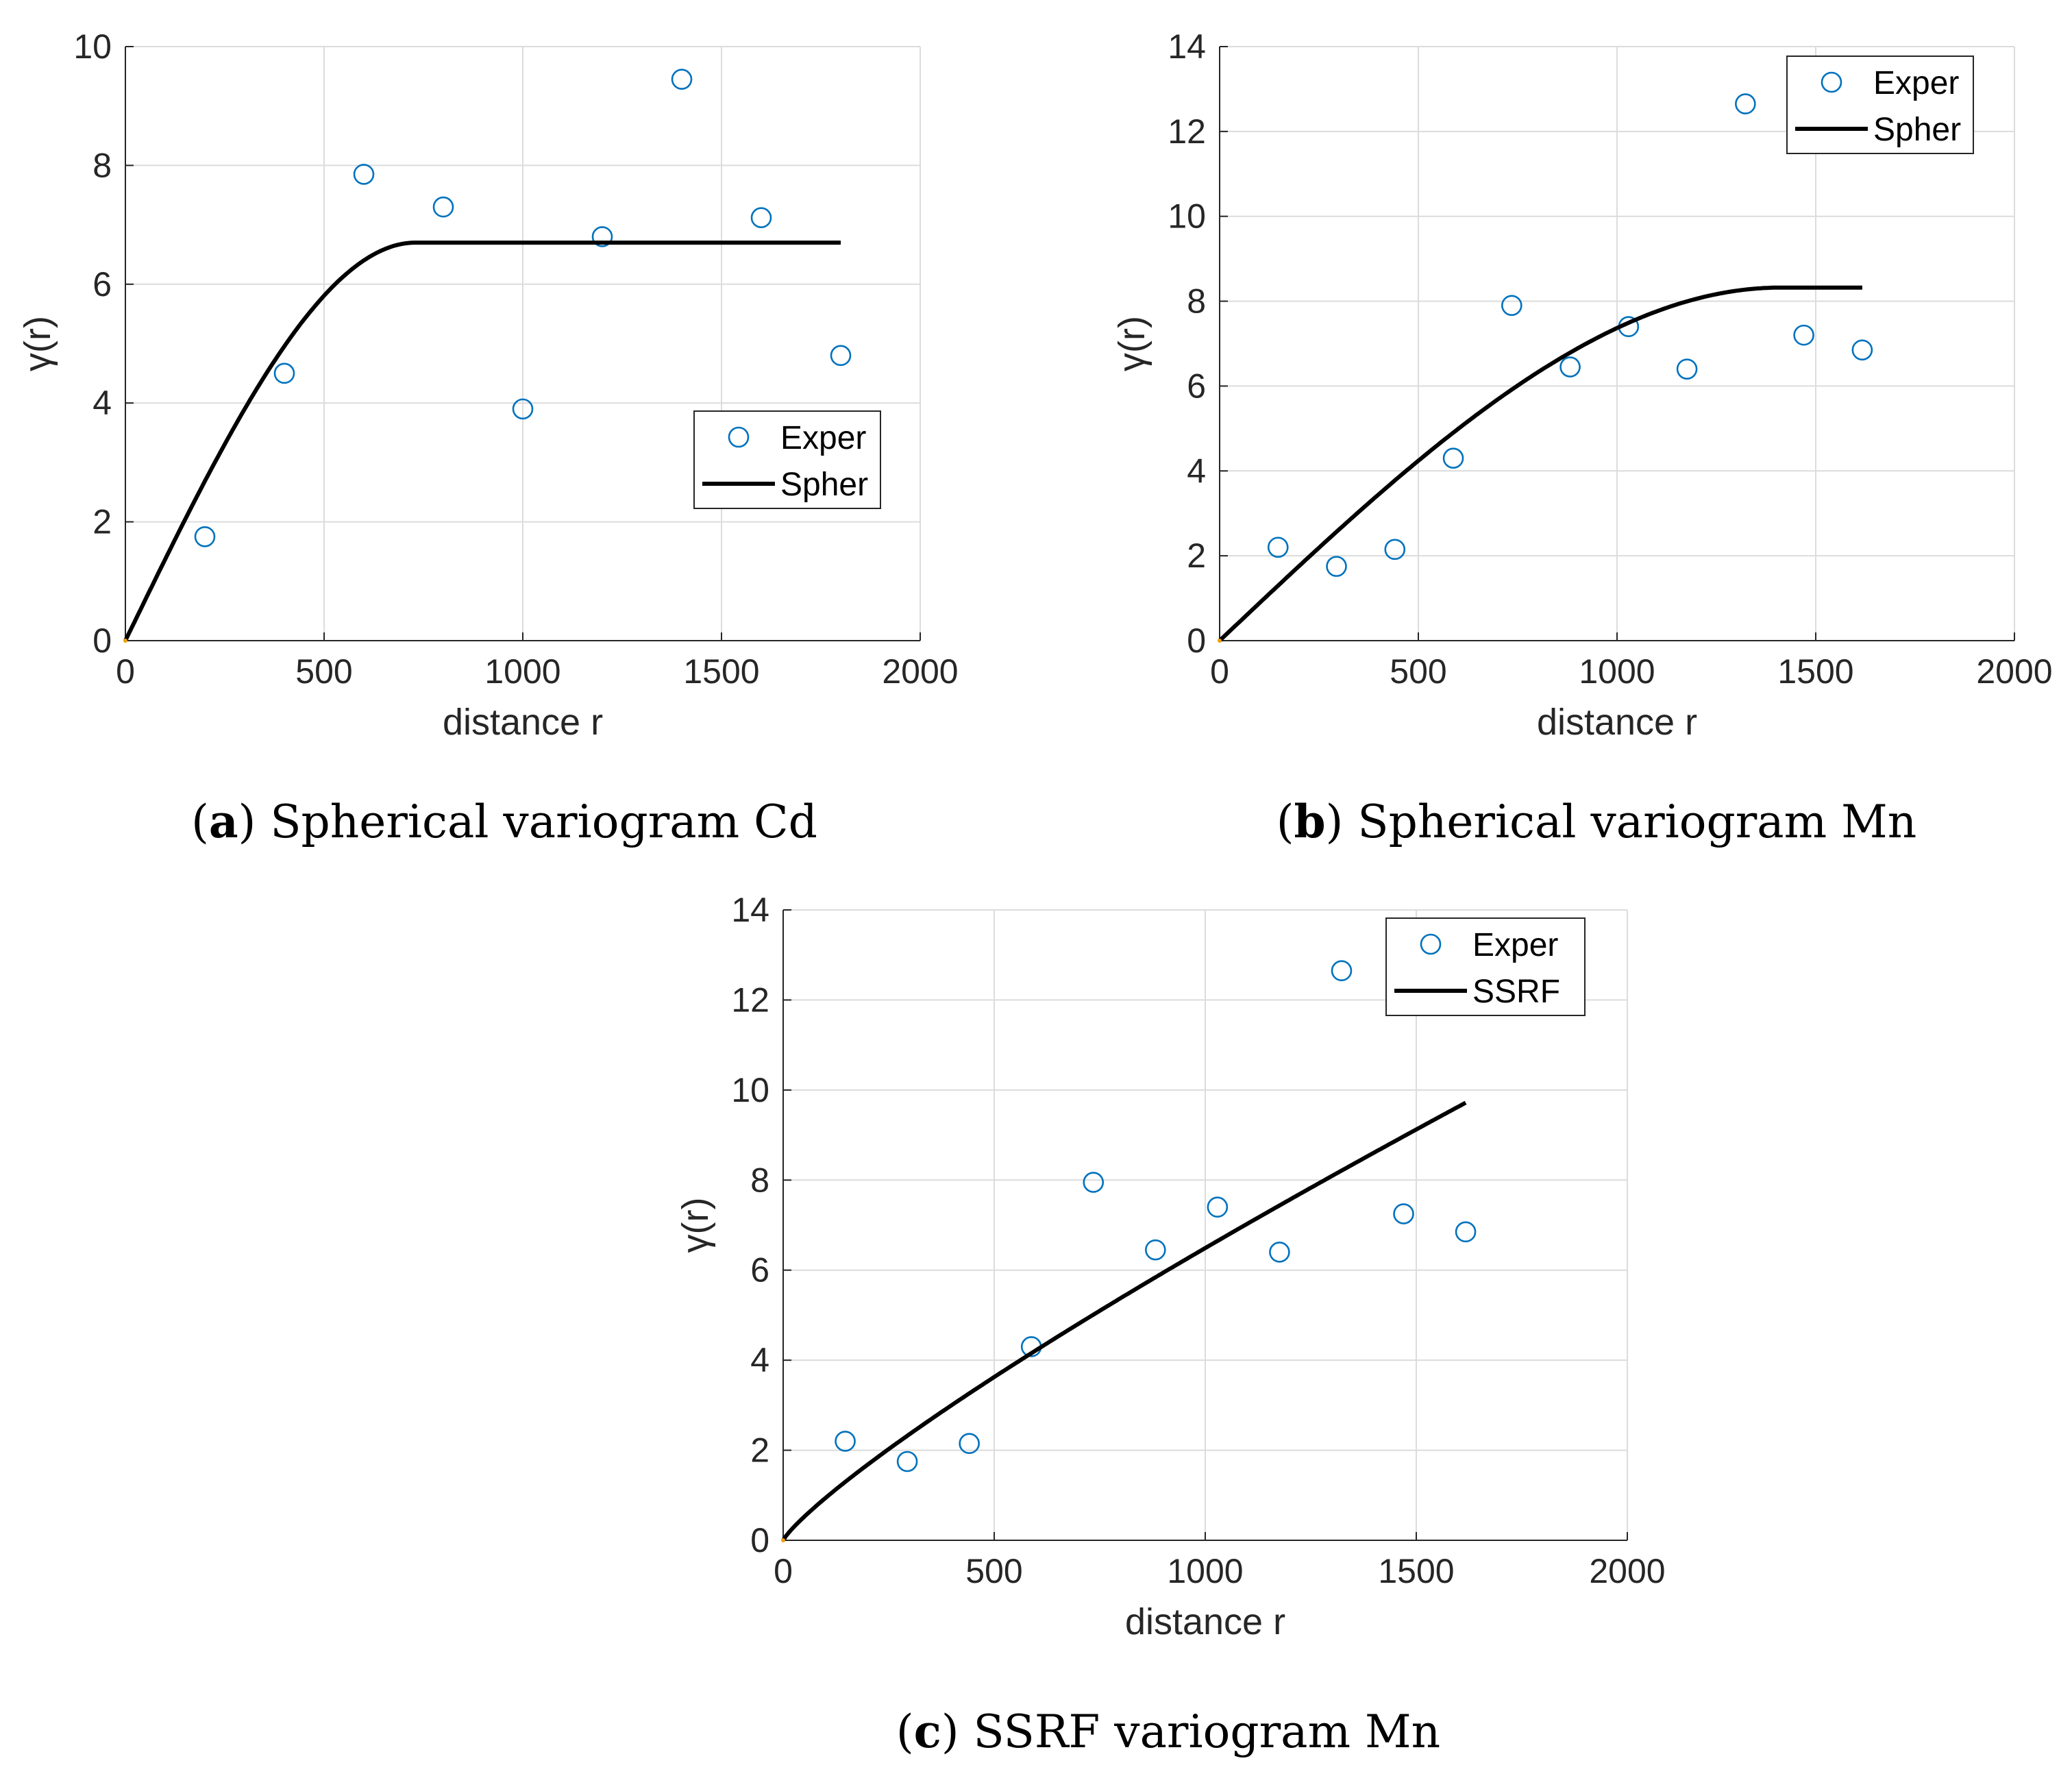 The width and height of the screenshot is (2072, 1776). Describe the element at coordinates (1516, 992) in the screenshot. I see `legend-label: SSRF` at that location.